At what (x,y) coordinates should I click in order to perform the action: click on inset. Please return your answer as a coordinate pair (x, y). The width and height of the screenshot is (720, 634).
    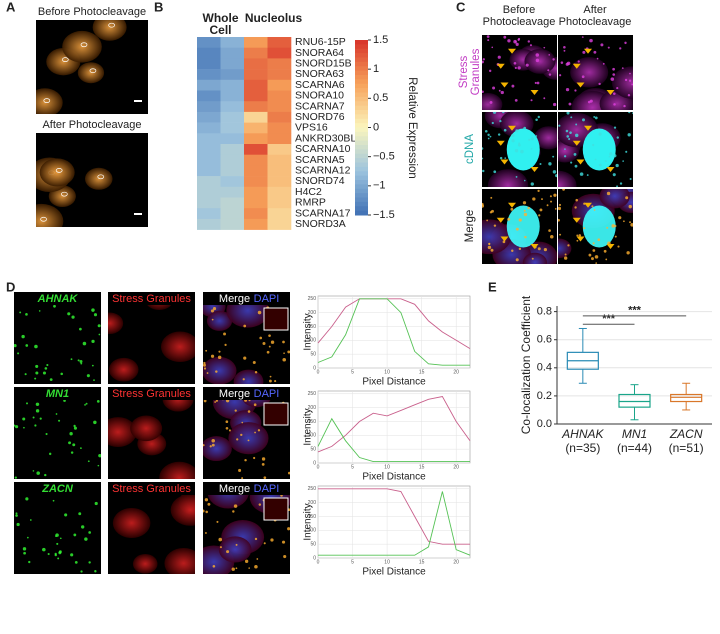
    Looking at the image, I should click on (276, 414).